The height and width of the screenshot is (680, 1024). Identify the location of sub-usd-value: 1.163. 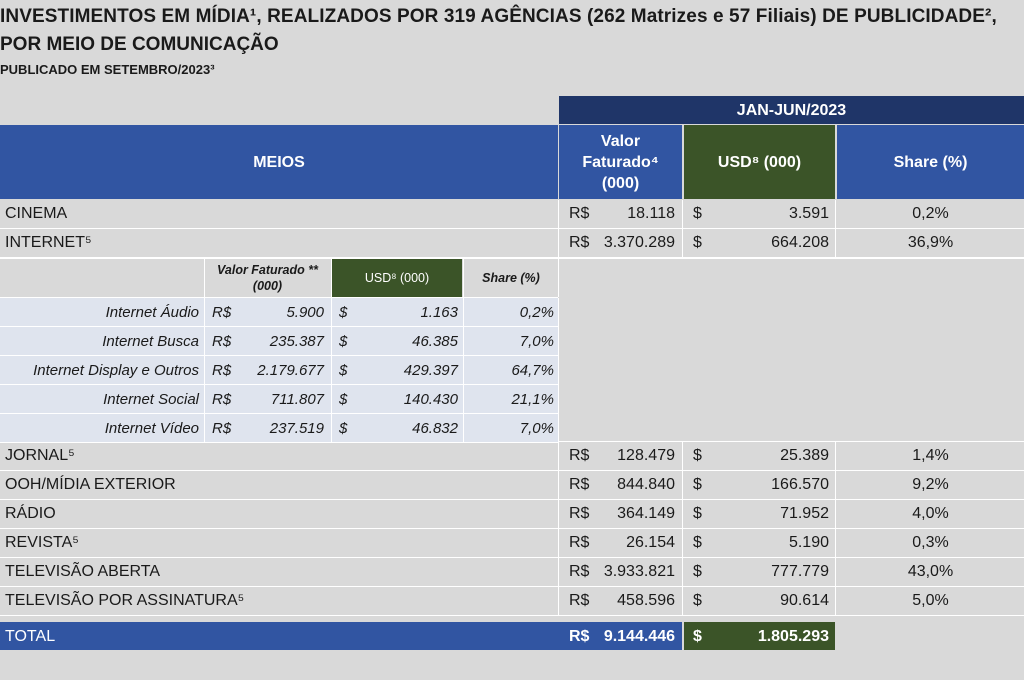
(439, 312).